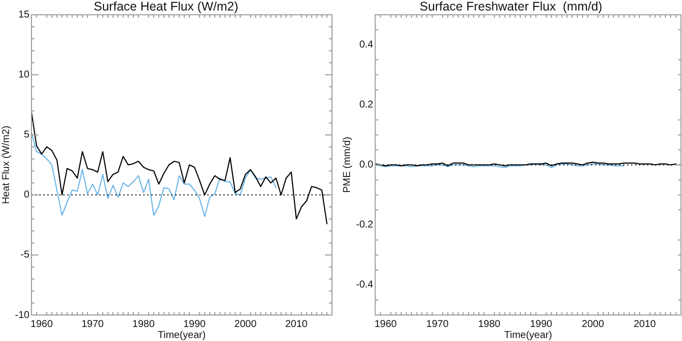  I want to click on y-tick-label: -0.4, so click(365, 285).